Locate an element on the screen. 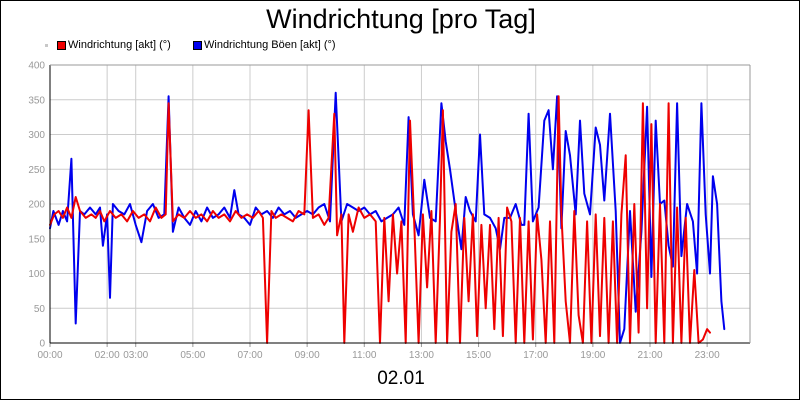 This screenshot has height=401, width=800. legend-marker is located at coordinates (46, 45).